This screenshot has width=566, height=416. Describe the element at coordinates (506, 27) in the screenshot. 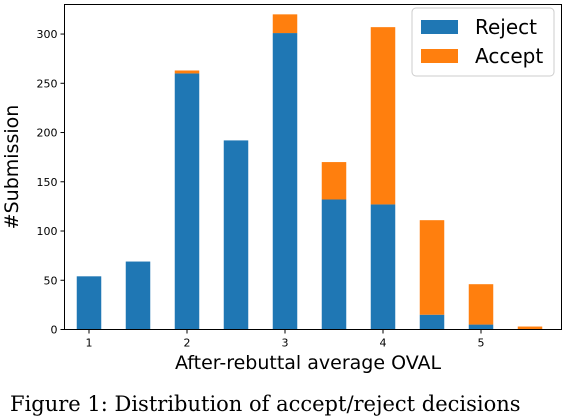

I see `legend-label-reject: Reject` at that location.